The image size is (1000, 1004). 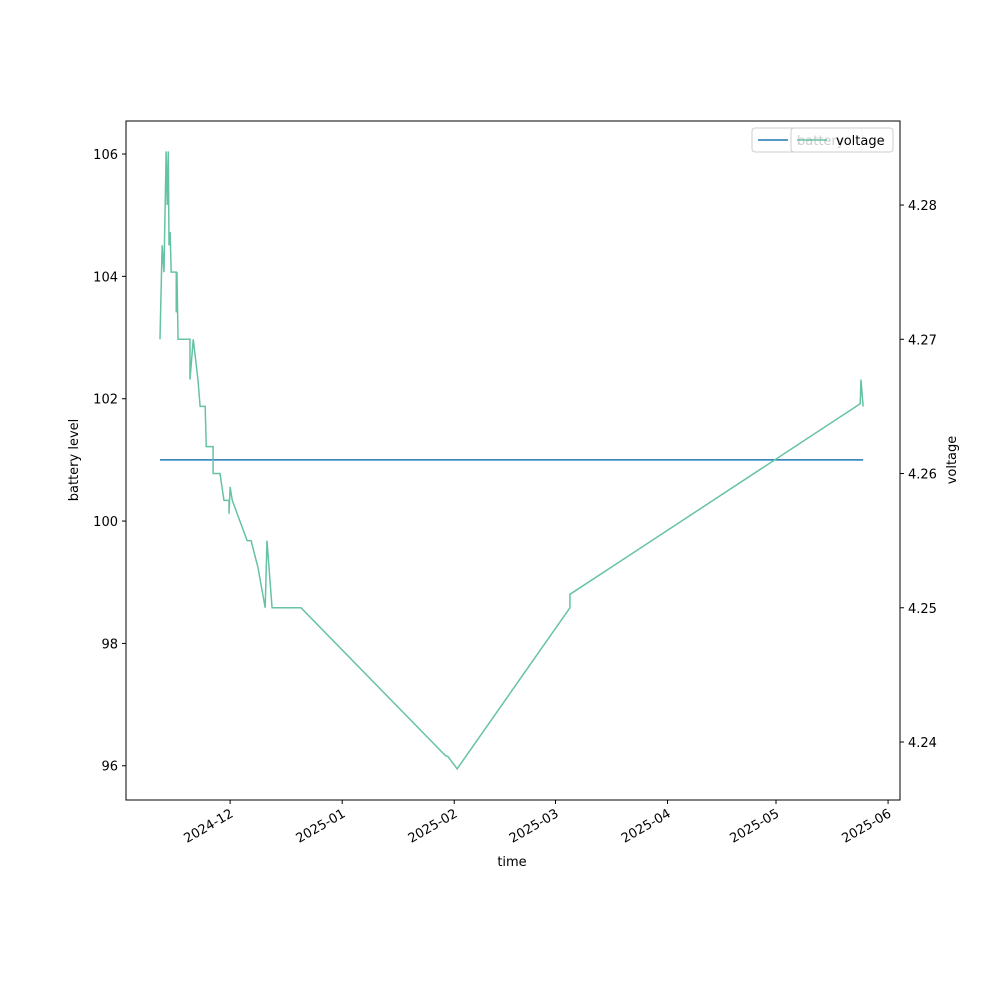 I want to click on y2-tick-label: 4.25, so click(x=922, y=609).